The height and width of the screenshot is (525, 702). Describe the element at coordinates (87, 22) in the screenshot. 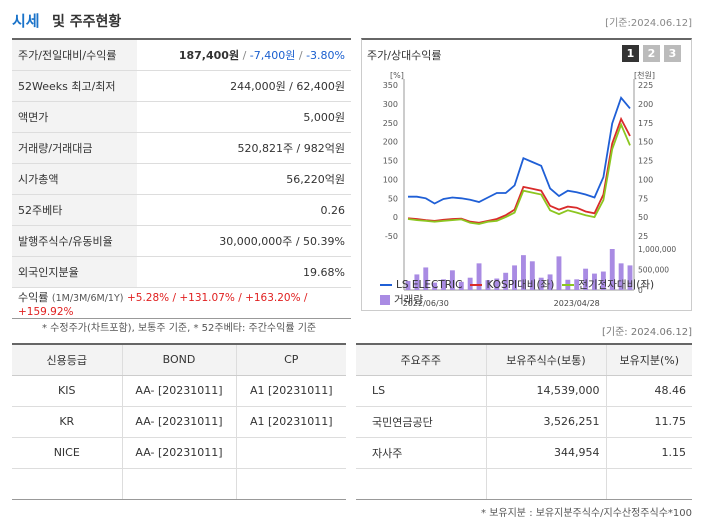

I see `header-title-holders: 및 주주현황` at that location.